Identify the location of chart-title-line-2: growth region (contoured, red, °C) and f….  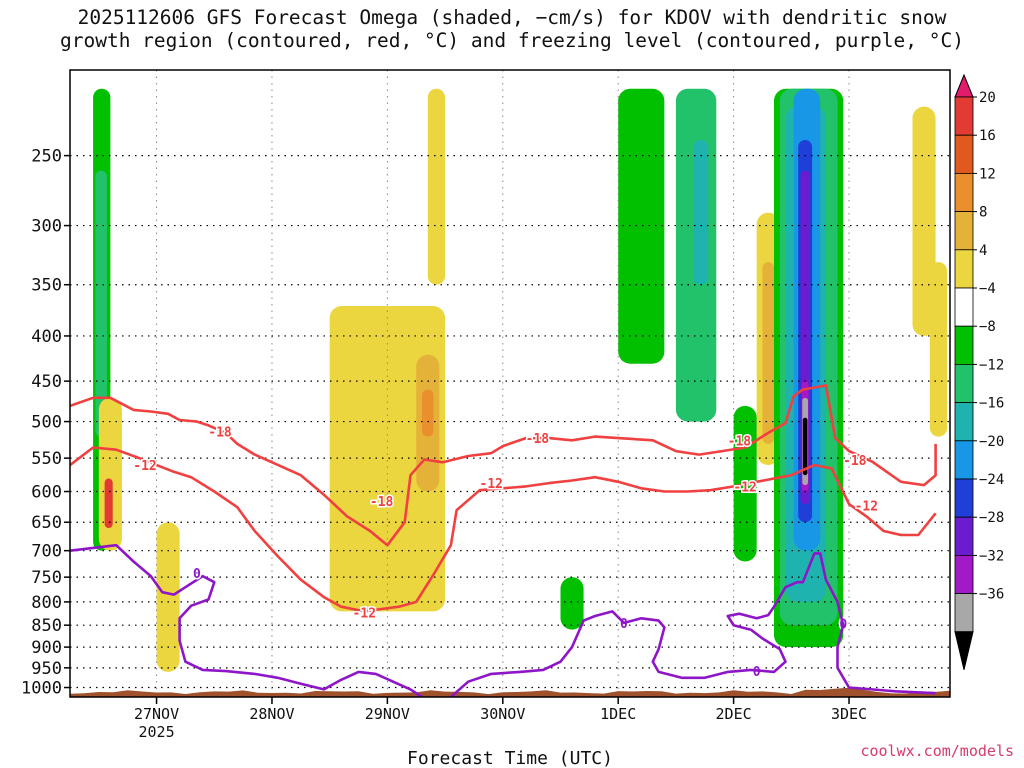
(512, 40).